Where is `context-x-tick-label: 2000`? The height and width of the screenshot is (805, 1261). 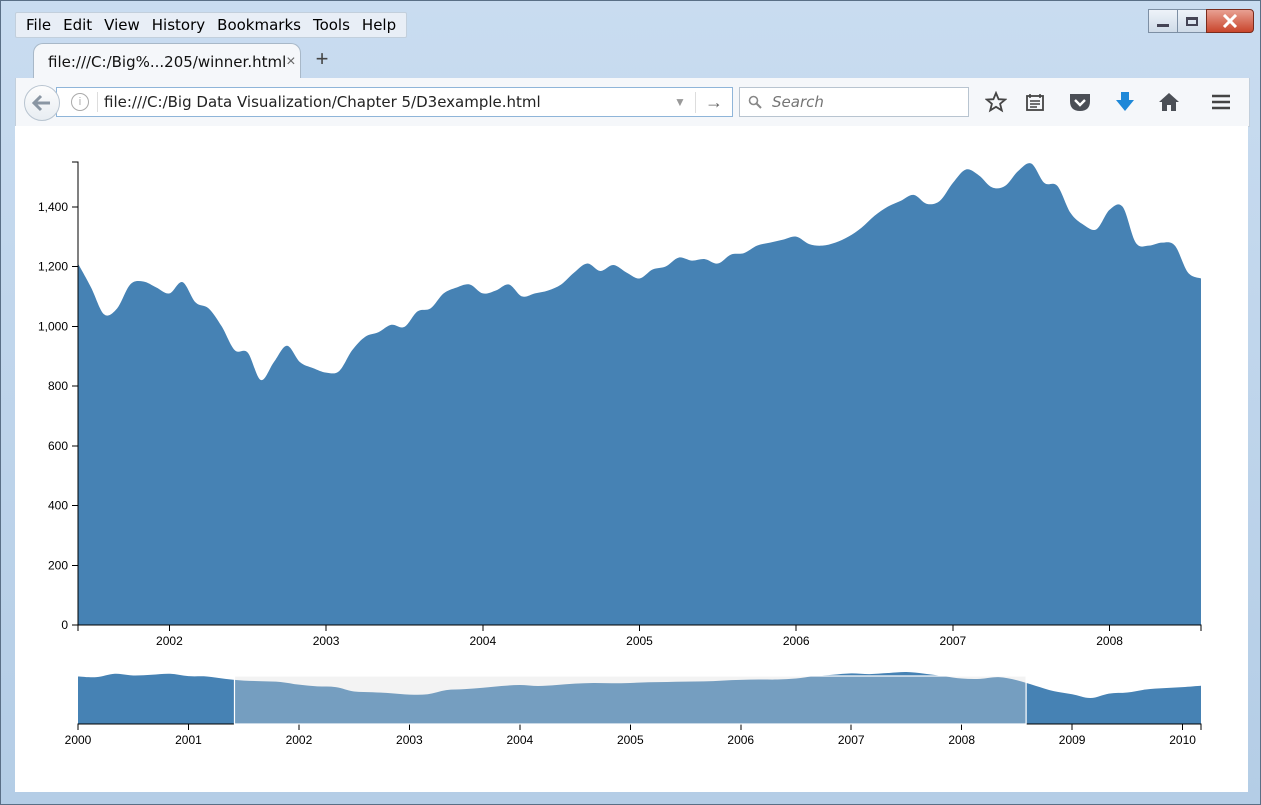
context-x-tick-label: 2000 is located at coordinates (78, 740).